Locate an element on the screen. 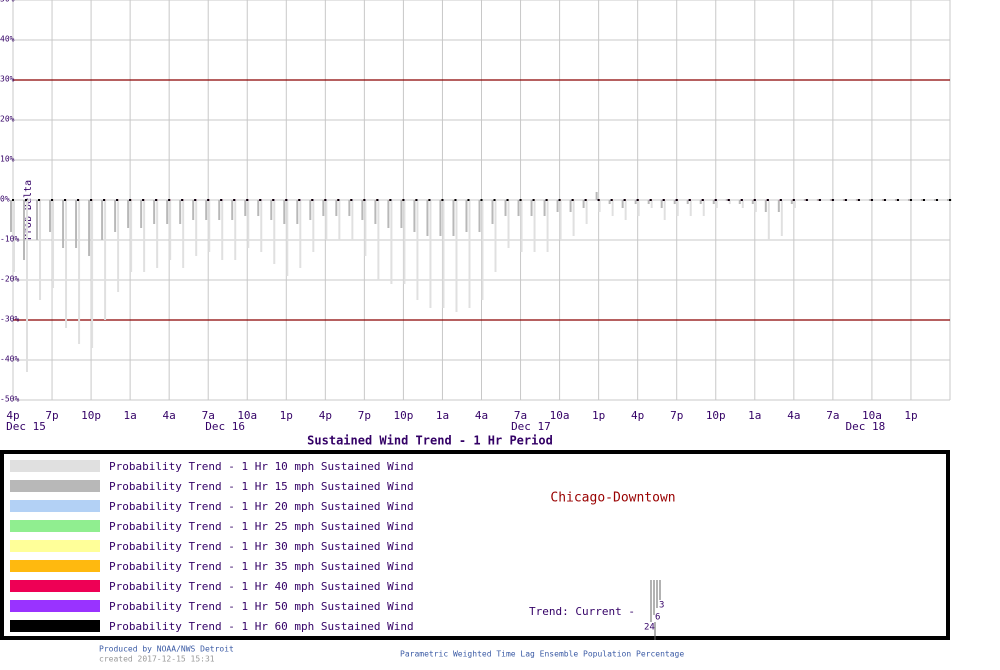  y-tick-label: -20% is located at coordinates (9, 279).